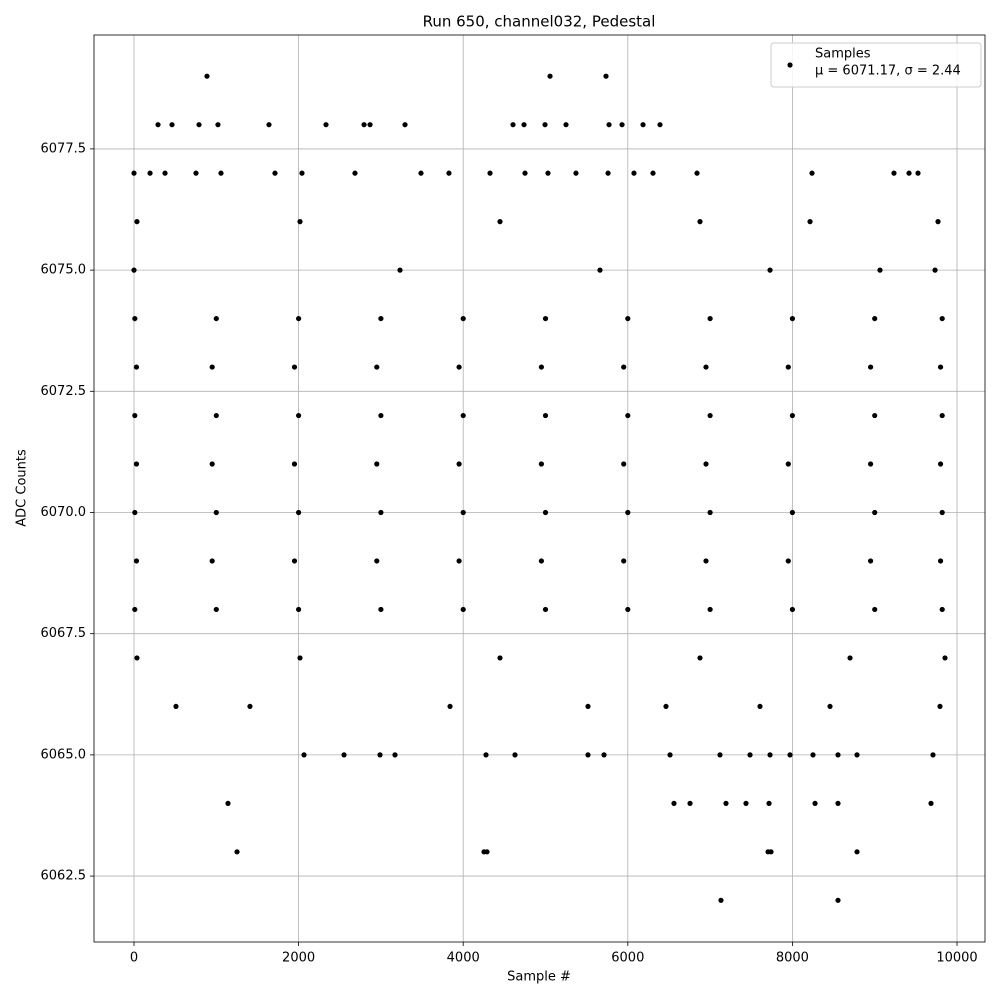 The image size is (1000, 1000). Describe the element at coordinates (64, 633) in the screenshot. I see `y-tick-label: 6067.5` at that location.